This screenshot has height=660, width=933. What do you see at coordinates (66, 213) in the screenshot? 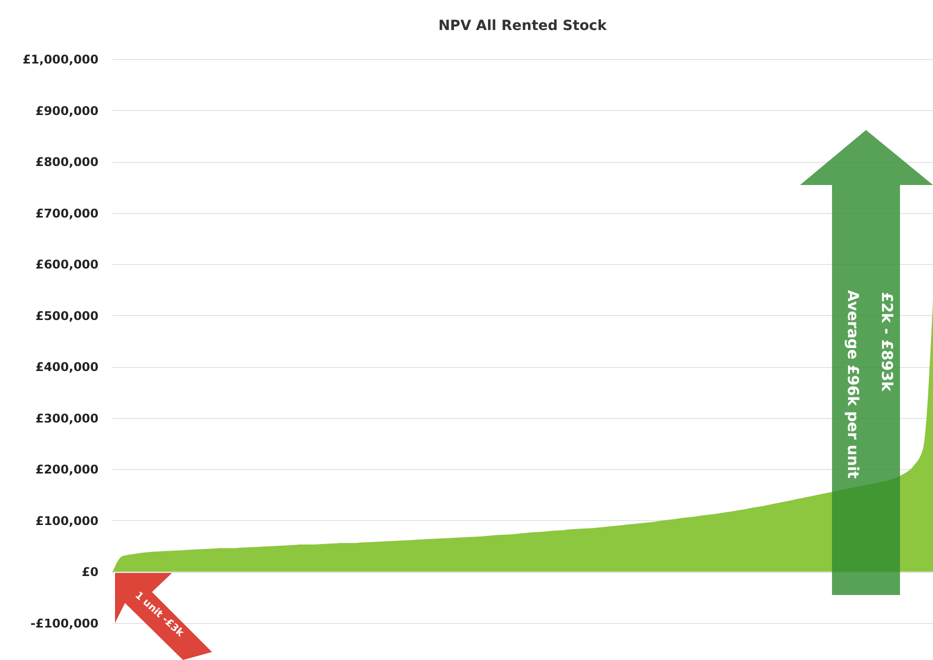
I see `y-tick-label: £700,000` at bounding box center [66, 213].